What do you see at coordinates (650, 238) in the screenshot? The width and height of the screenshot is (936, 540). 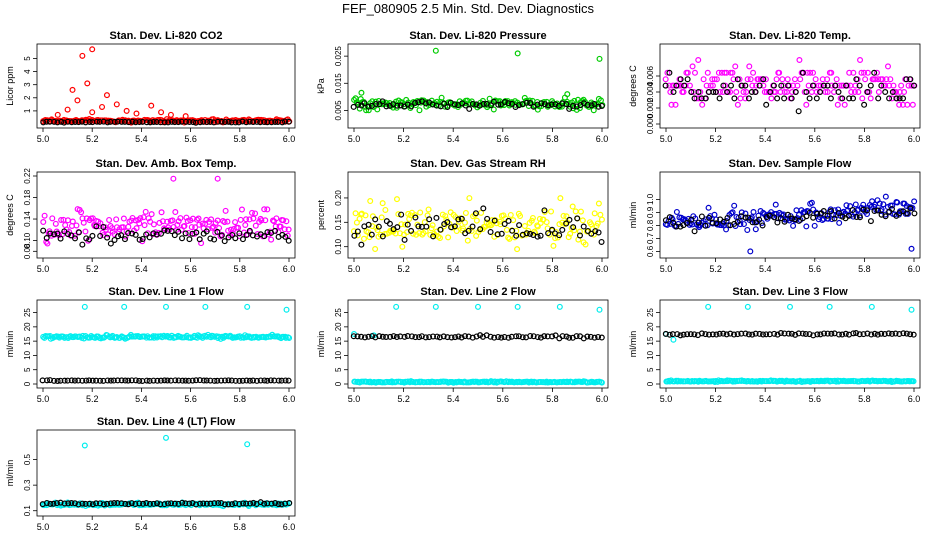 I see `y-tick-label: 0.7` at bounding box center [650, 238].